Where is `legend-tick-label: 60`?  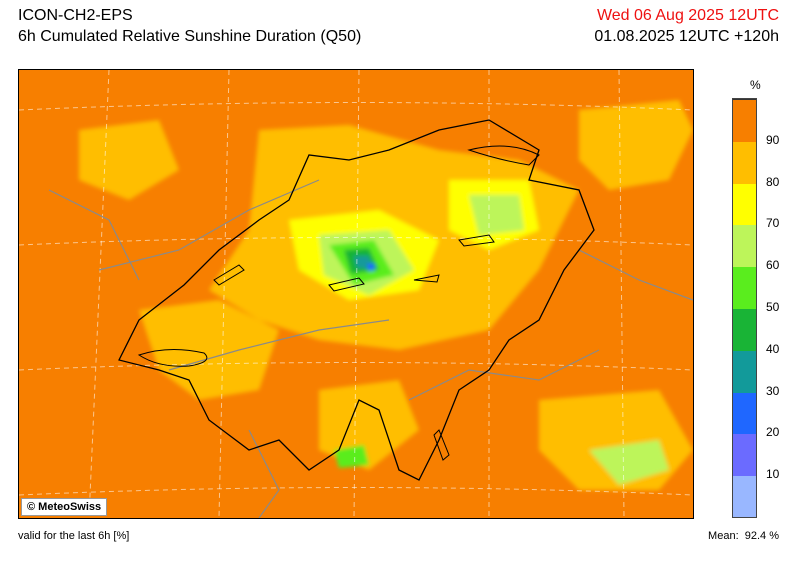 legend-tick-label: 60 is located at coordinates (773, 265).